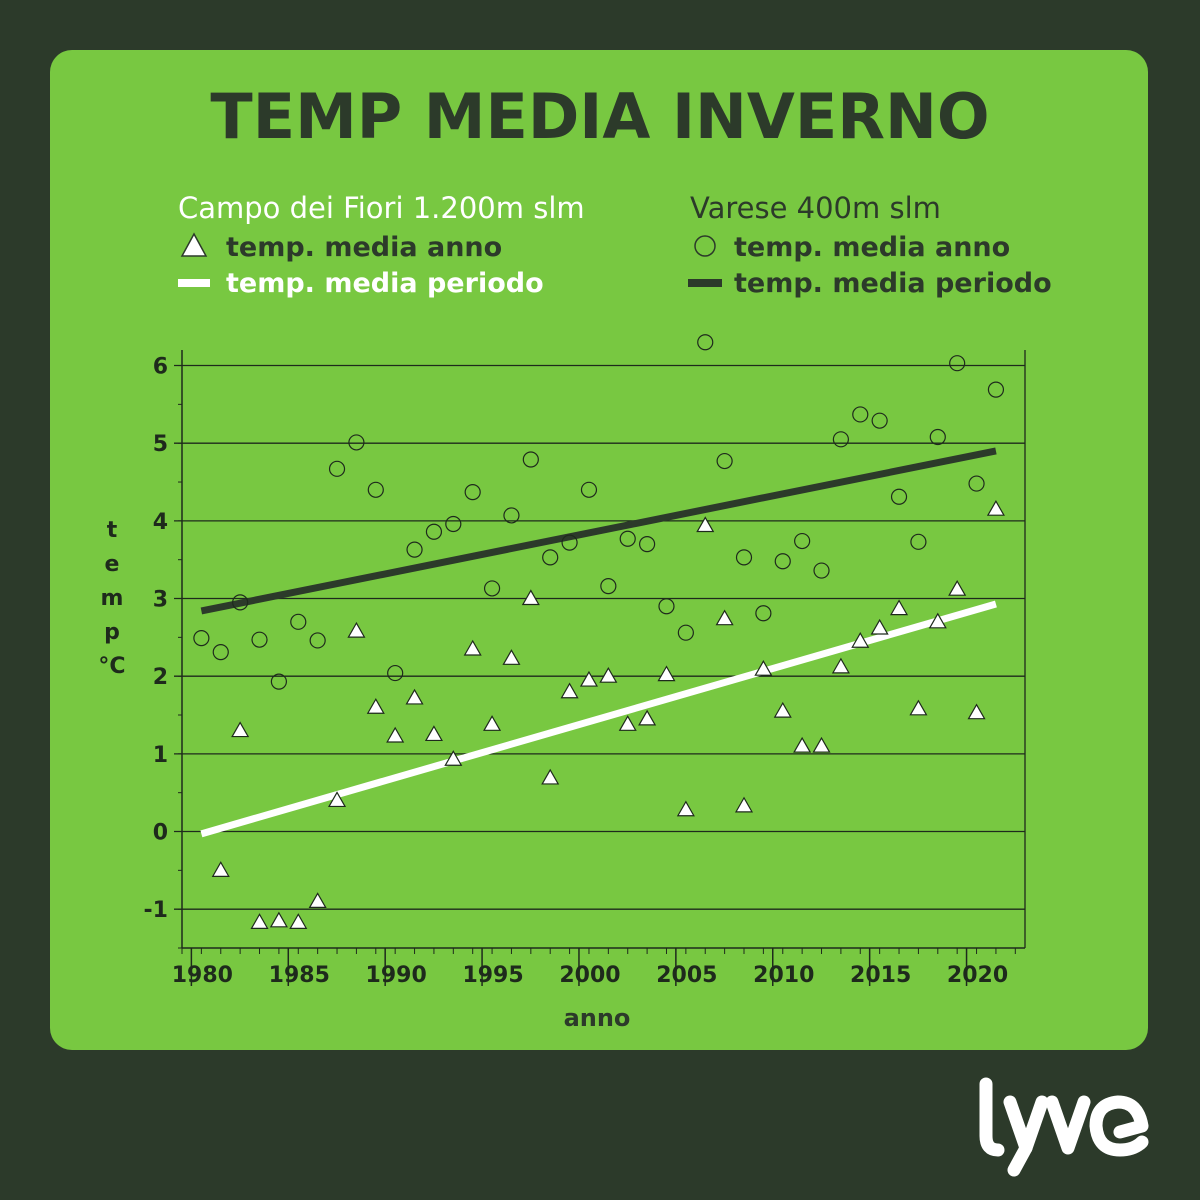 This screenshot has width=1200, height=1200. I want to click on y-axis-title-char: t, so click(112, 530).